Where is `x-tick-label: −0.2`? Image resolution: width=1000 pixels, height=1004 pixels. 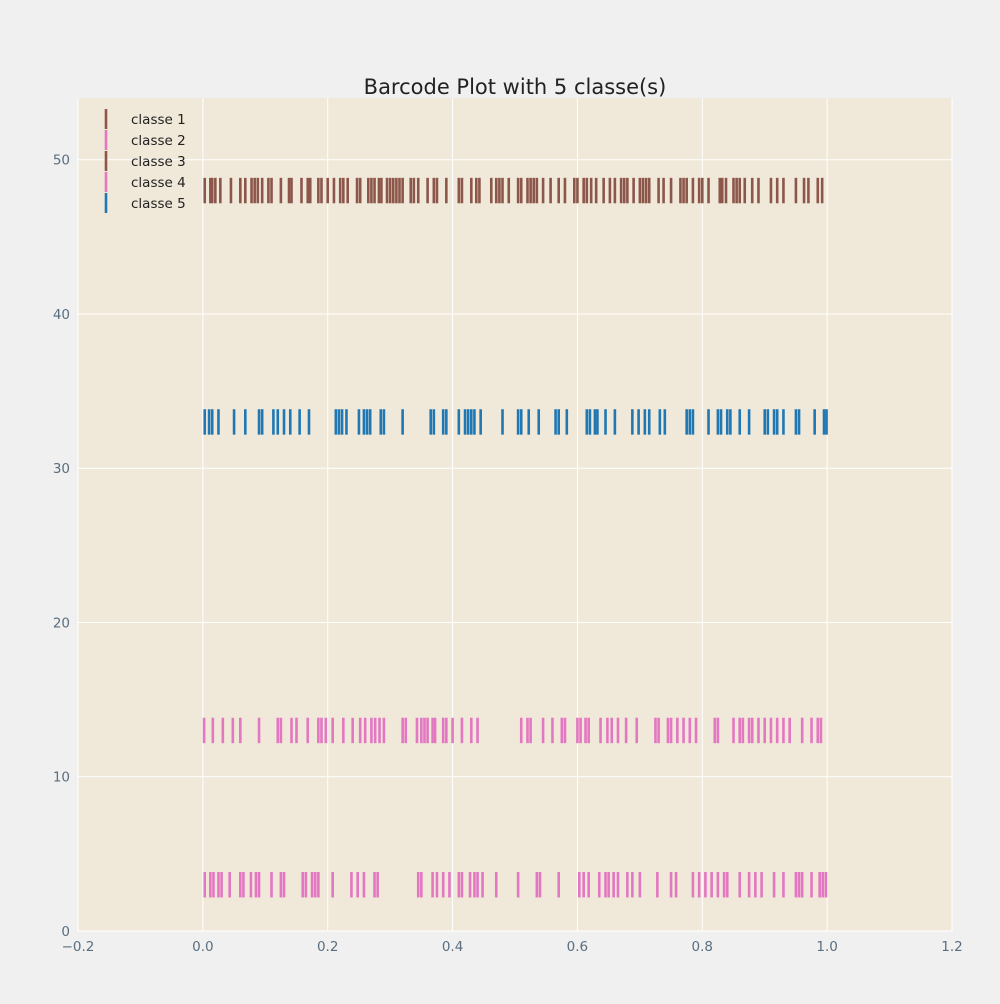 x-tick-label: −0.2 is located at coordinates (78, 947).